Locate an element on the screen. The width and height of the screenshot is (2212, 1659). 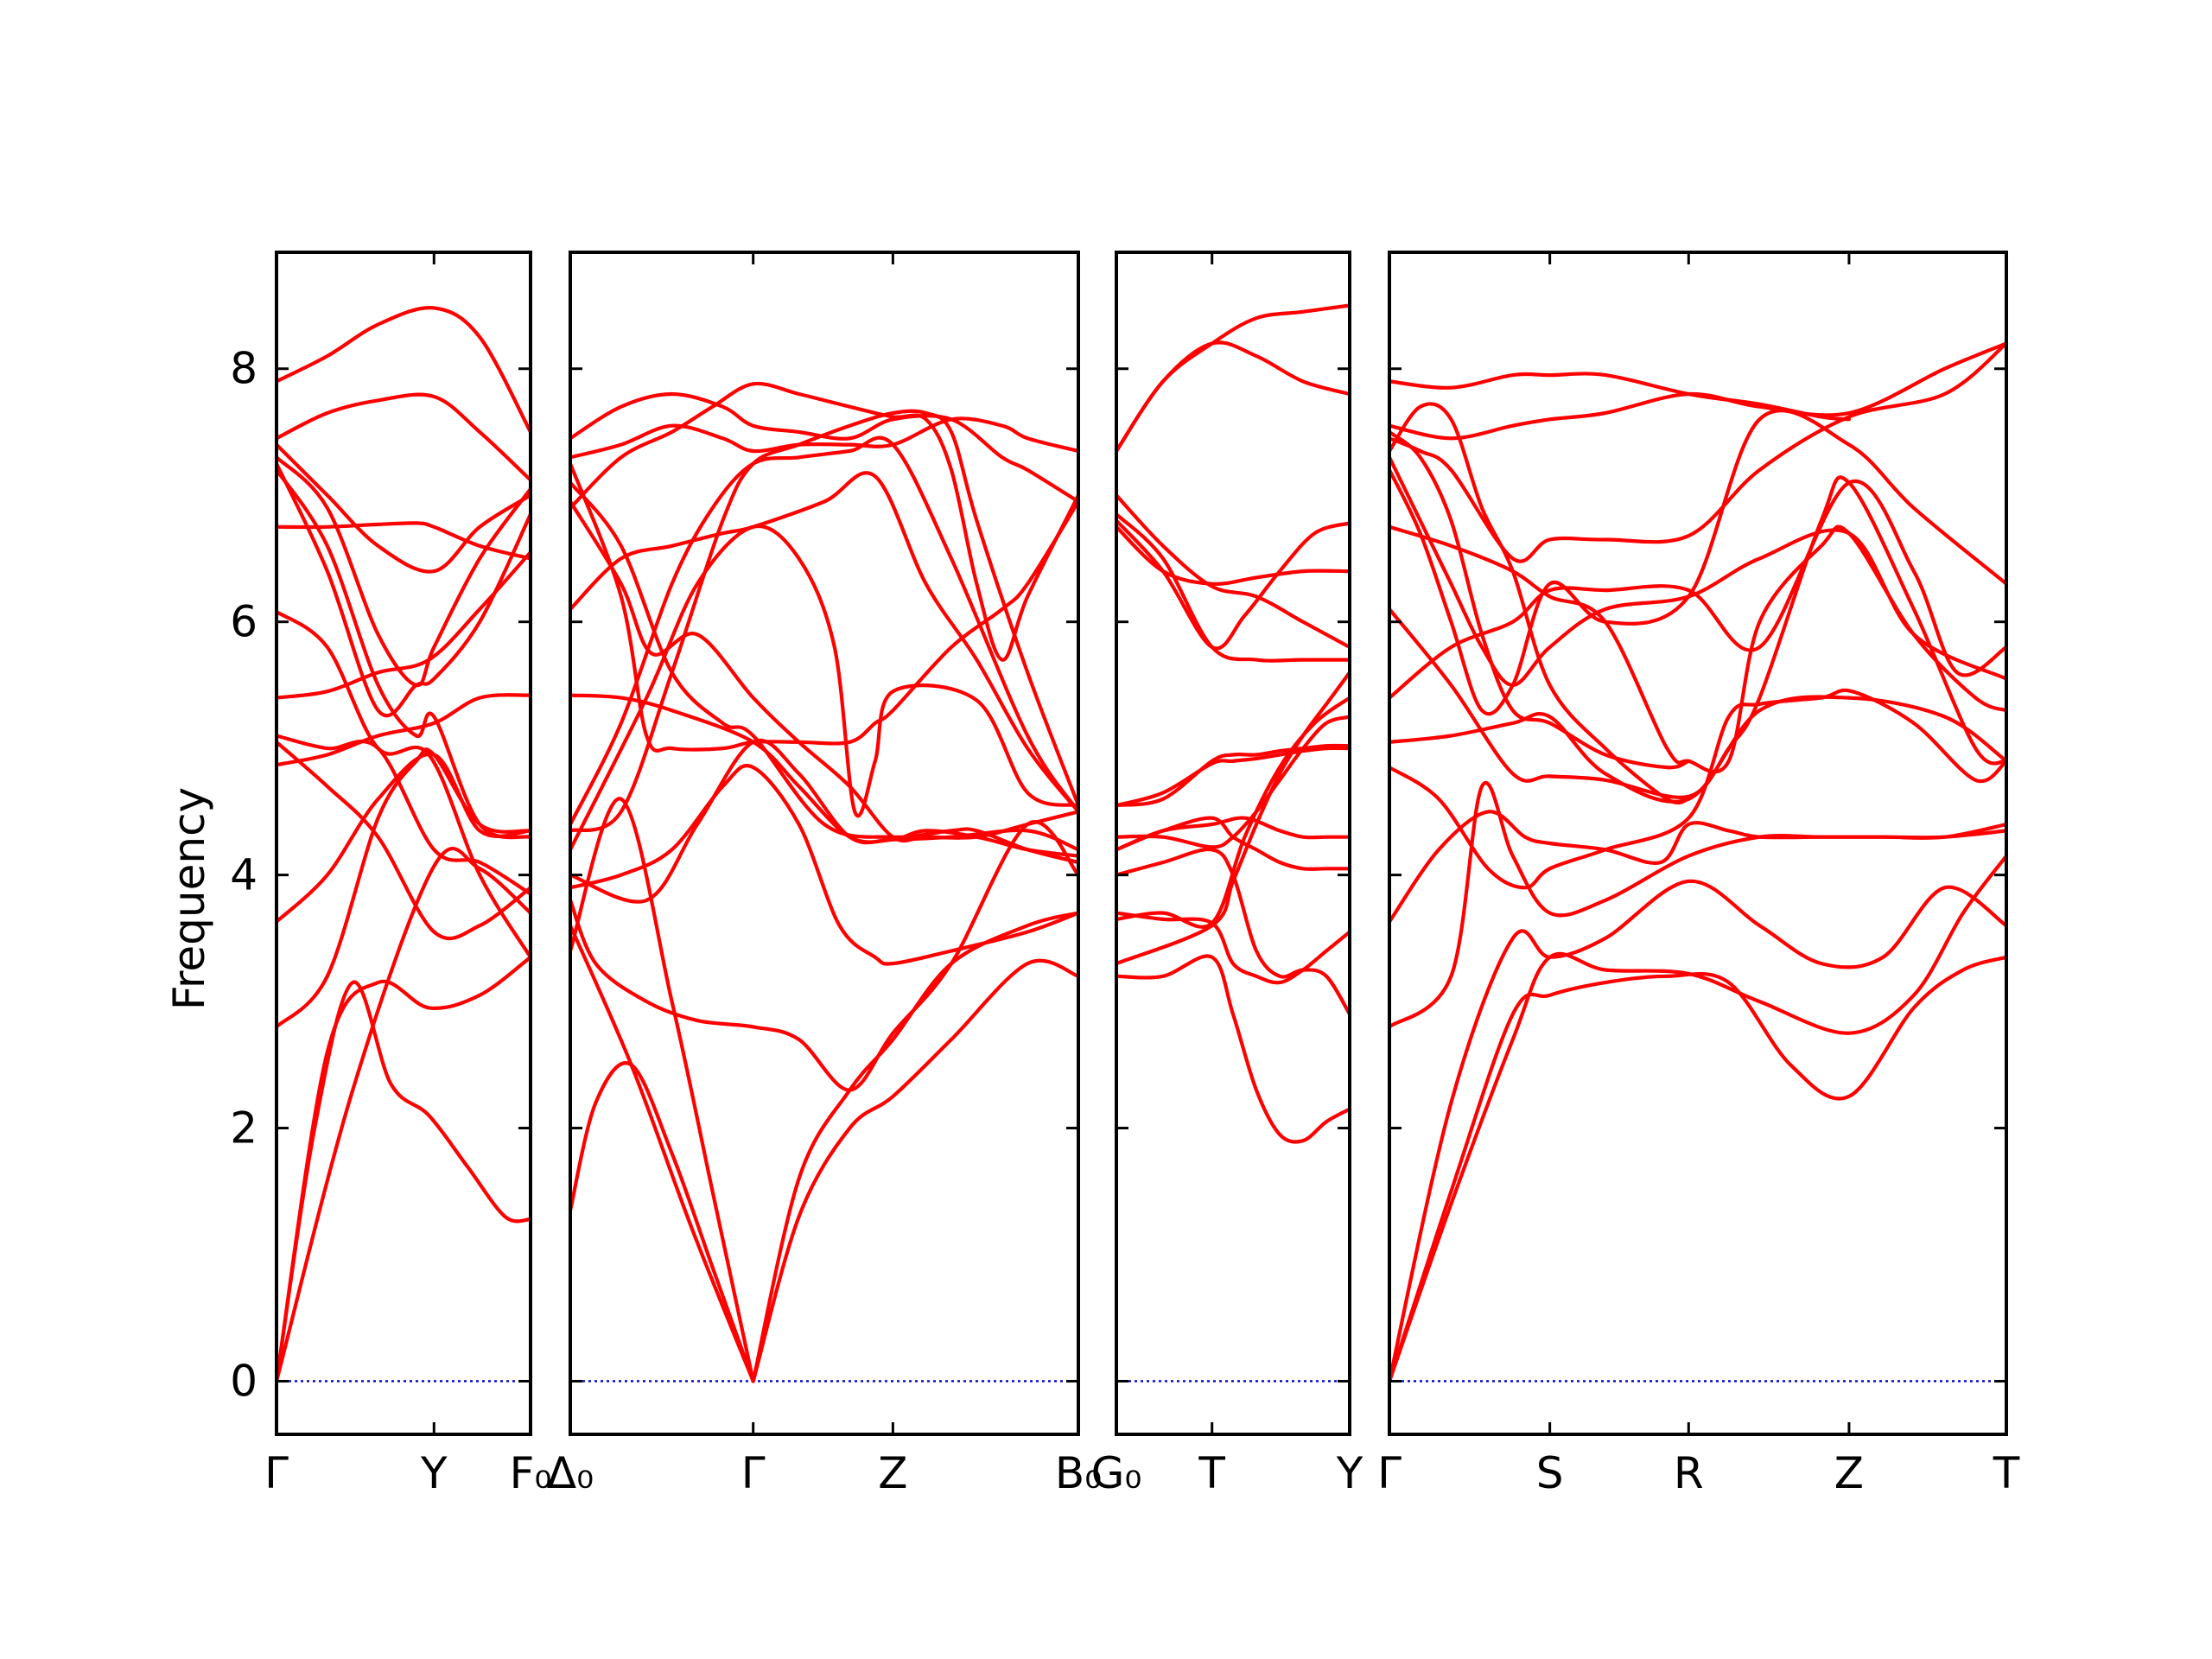
x-tick-label: Δ₀ is located at coordinates (570, 1473).